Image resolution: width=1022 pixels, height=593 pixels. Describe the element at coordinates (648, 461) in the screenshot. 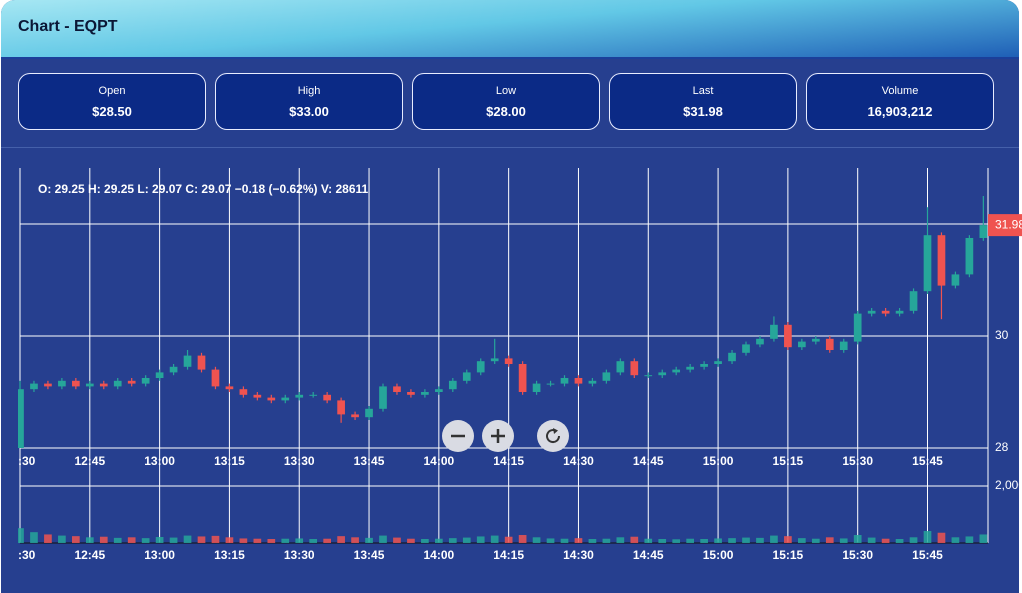

I see `x-tick-label: 14:45` at that location.